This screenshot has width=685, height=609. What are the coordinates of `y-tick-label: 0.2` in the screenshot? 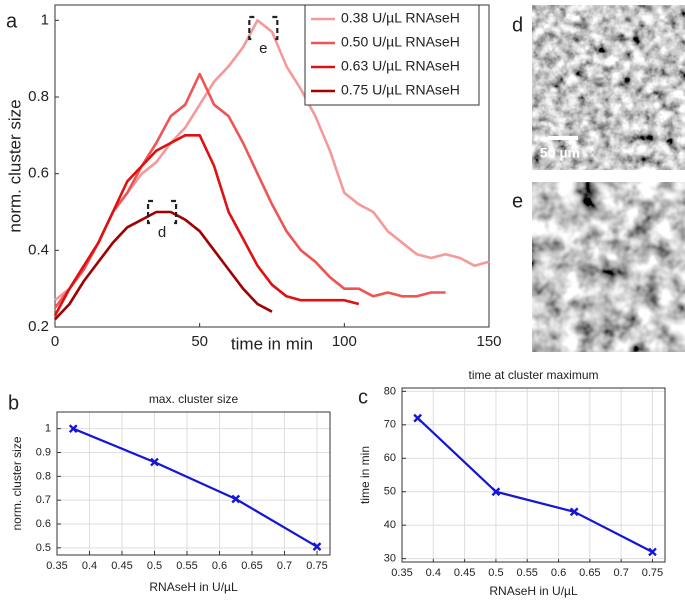 It's located at (38, 326).